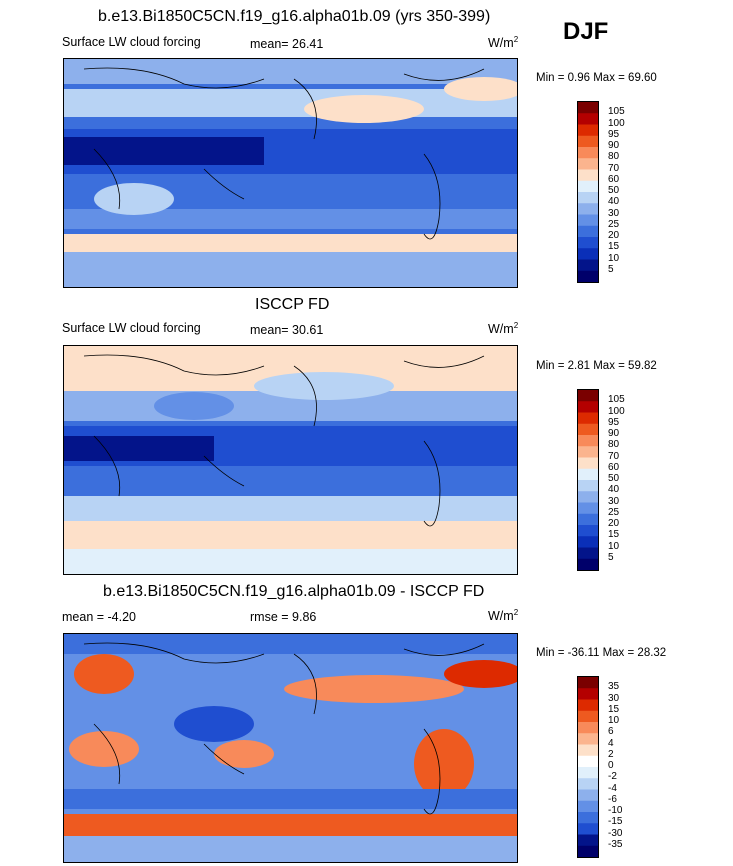 The width and height of the screenshot is (733, 866). I want to click on colorbar-tick-label: 35, so click(614, 687).